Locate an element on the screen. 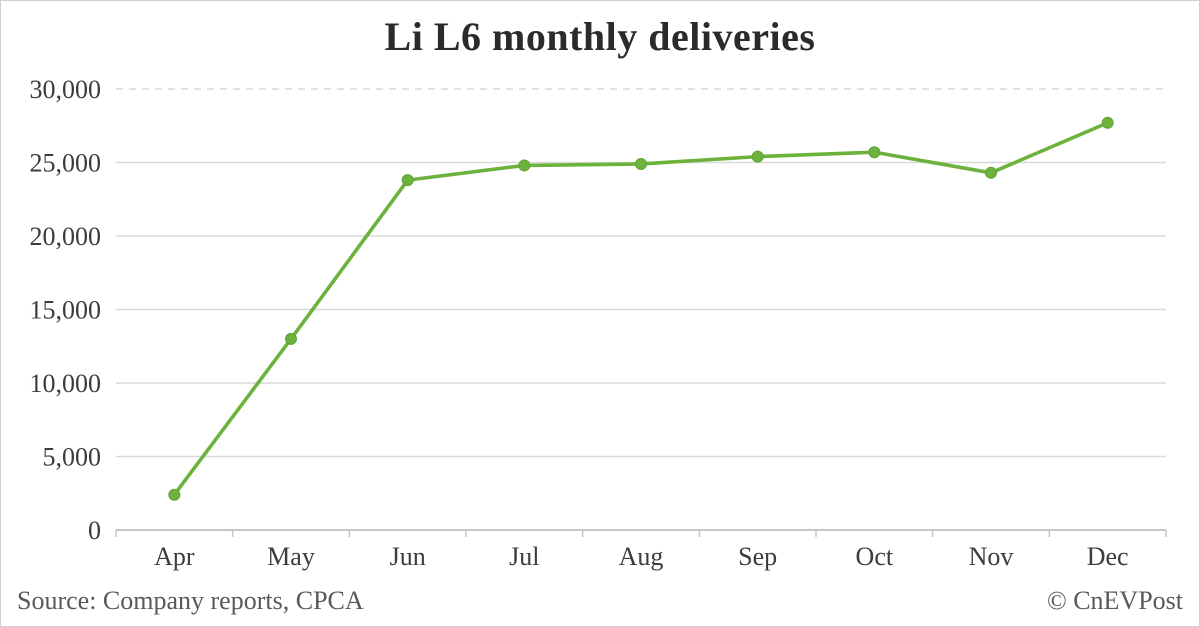  chart-footer: Source: Company reports, CPCA © CnEVPost is located at coordinates (600, 601).